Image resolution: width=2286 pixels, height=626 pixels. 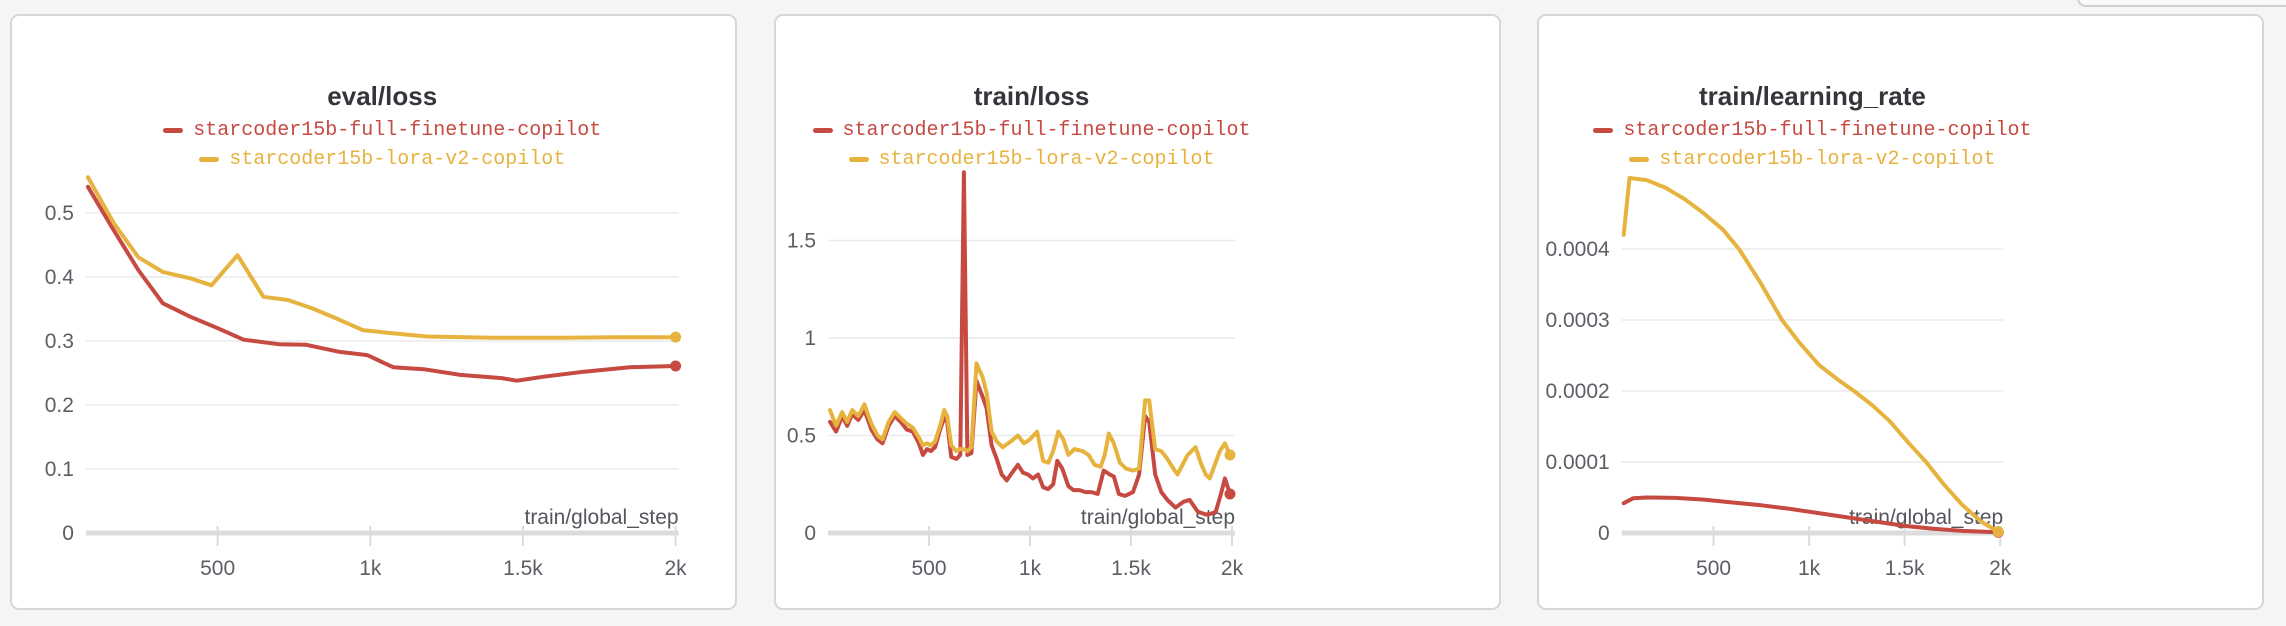 What do you see at coordinates (1577, 462) in the screenshot?
I see `y-tick-label: 0.0001` at bounding box center [1577, 462].